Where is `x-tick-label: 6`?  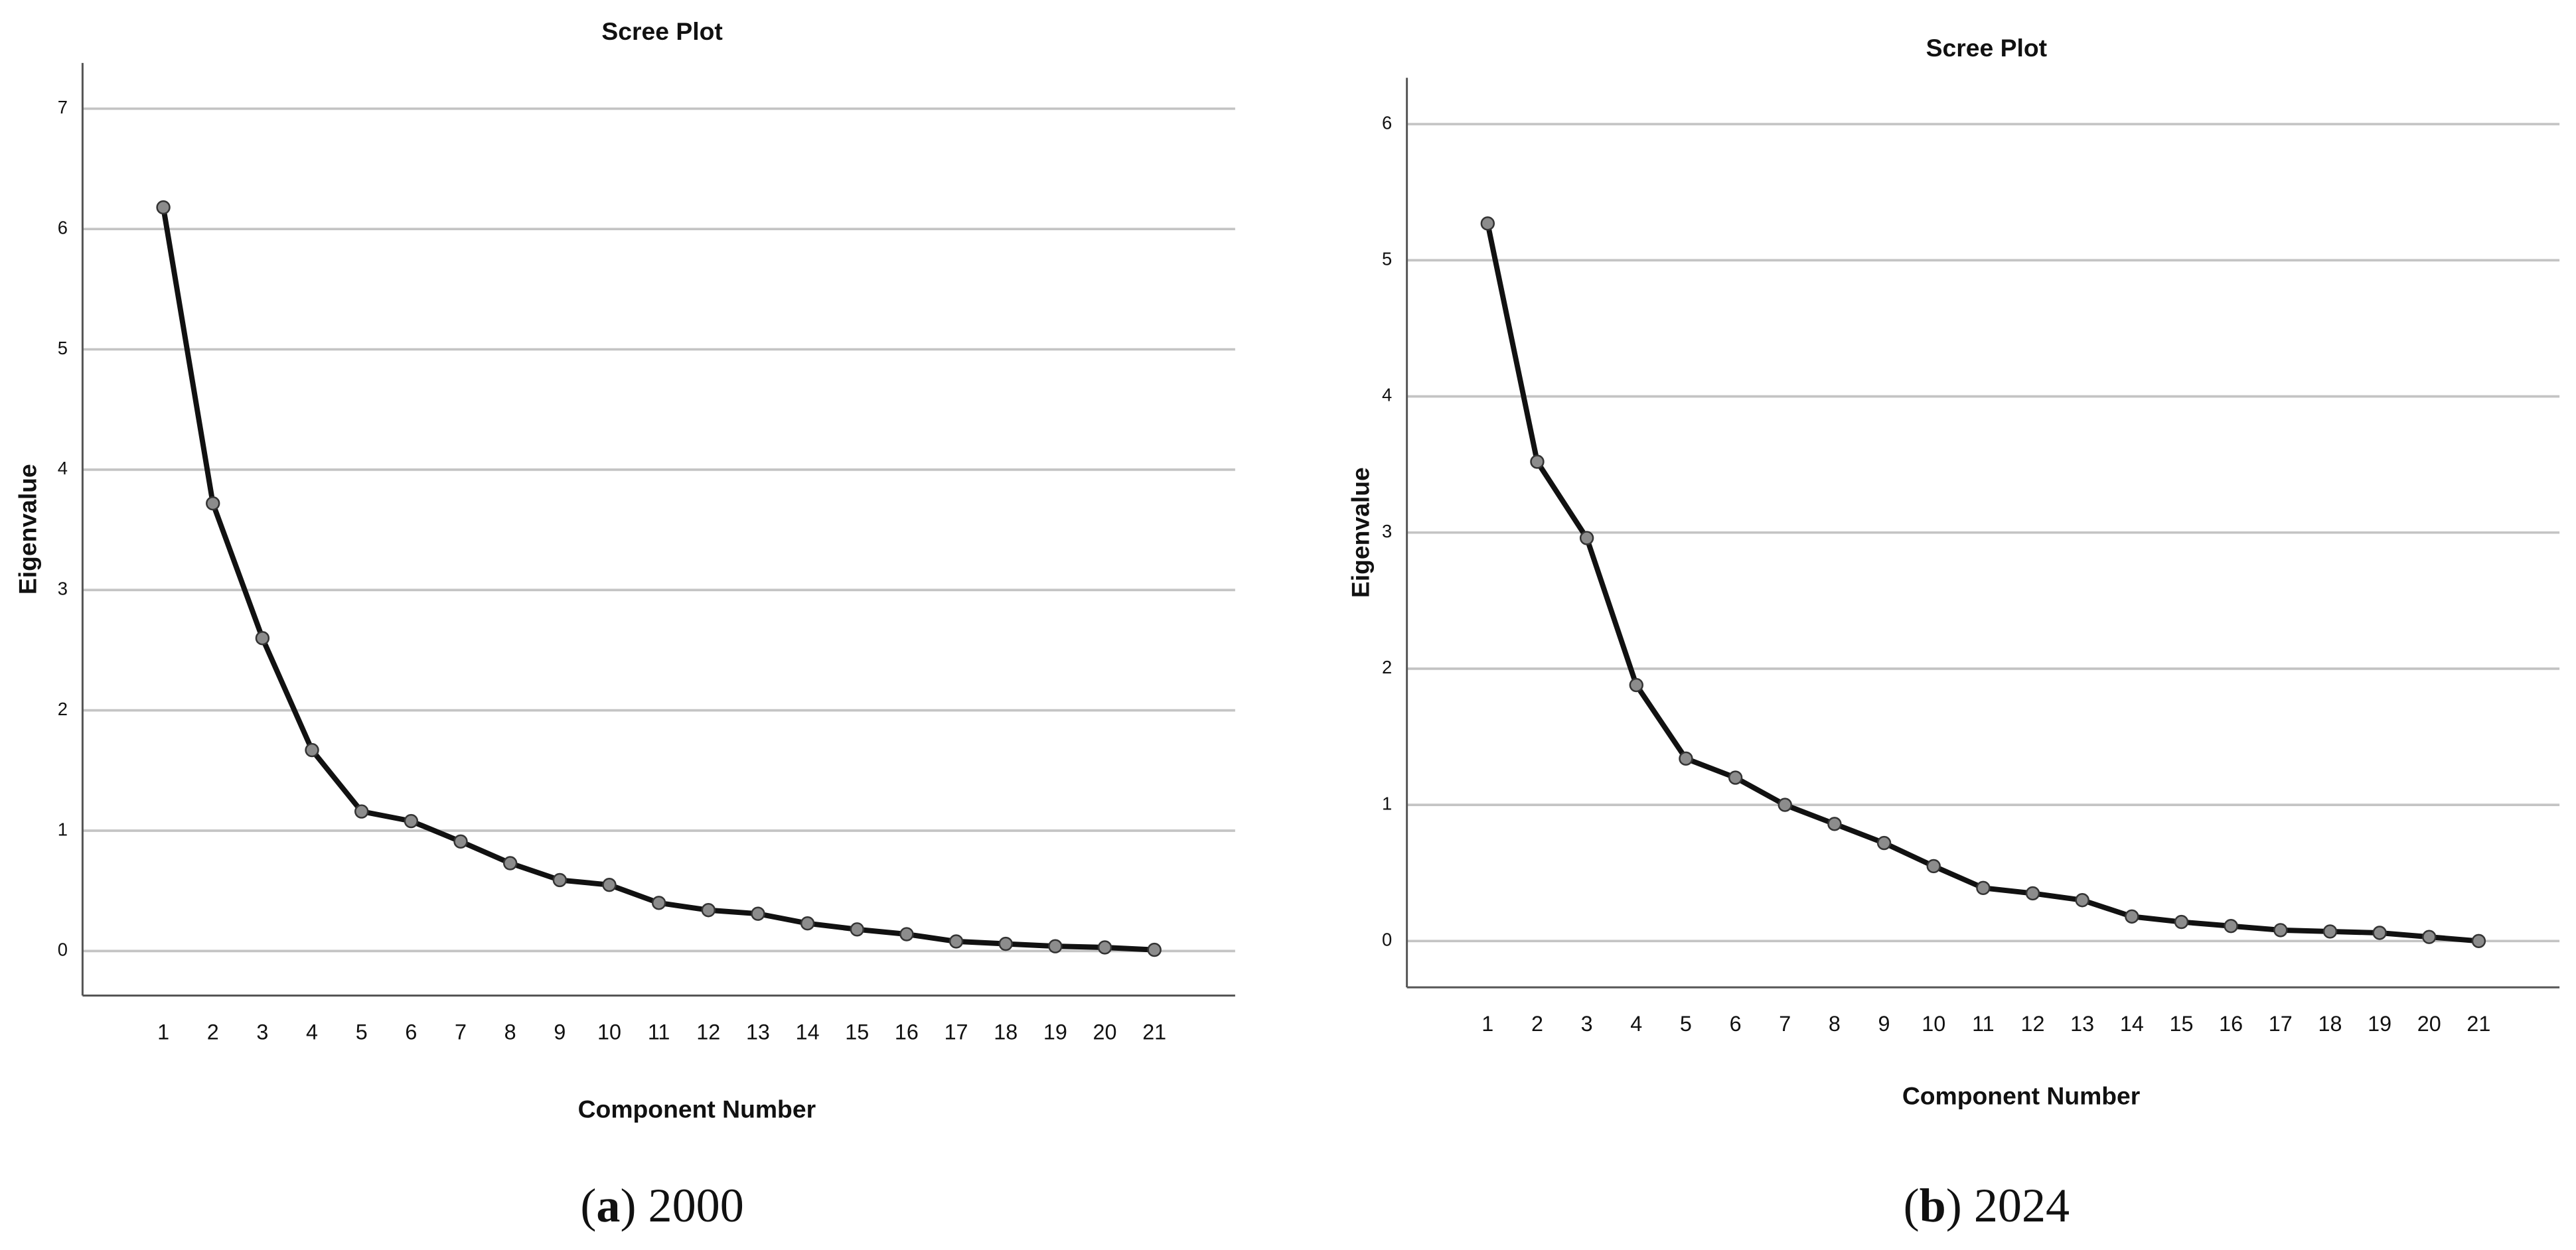
x-tick-label: 6 is located at coordinates (411, 1032).